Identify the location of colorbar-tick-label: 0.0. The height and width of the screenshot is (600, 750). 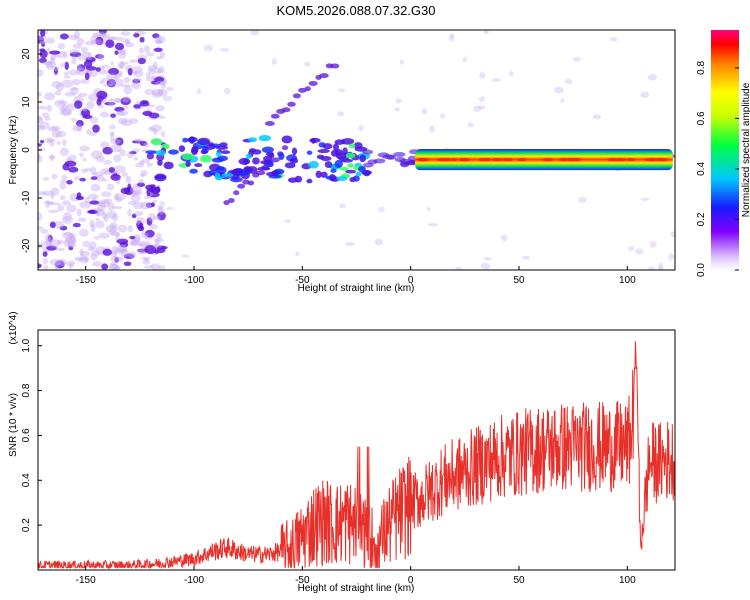
(701, 270).